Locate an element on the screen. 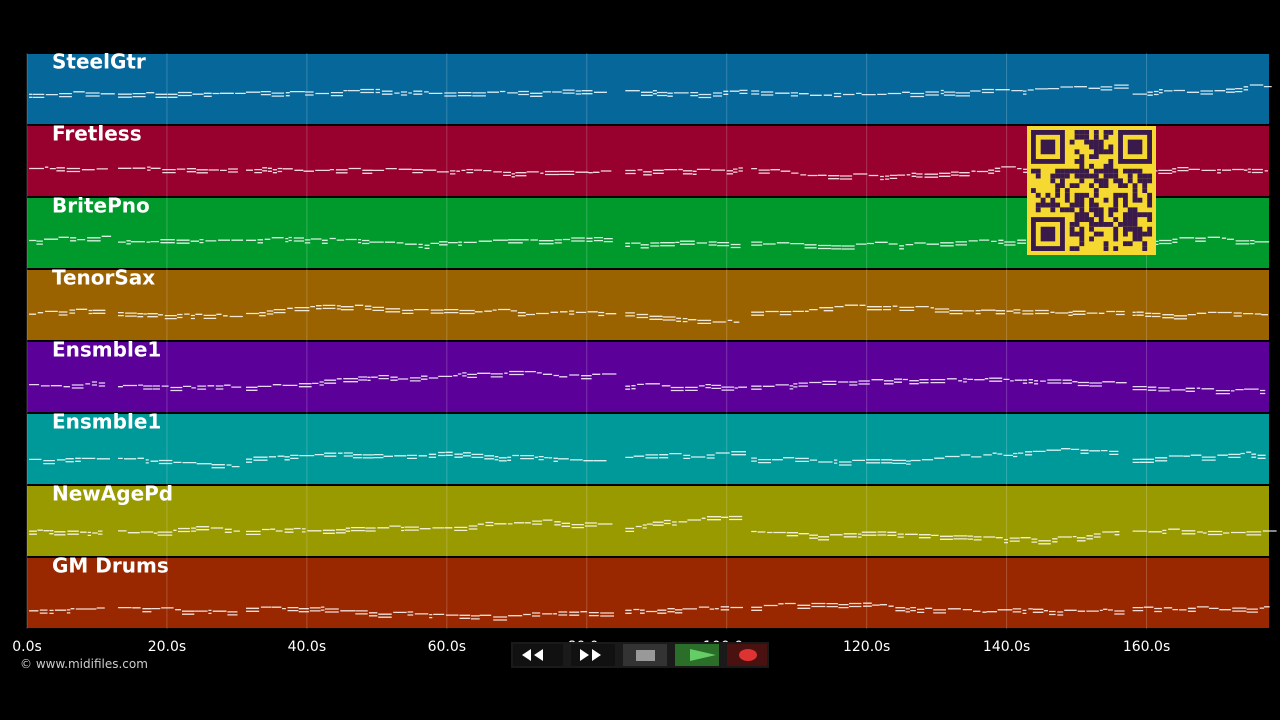 The height and width of the screenshot is (720, 1280). time-tick-label: 160.0s is located at coordinates (1146, 647).